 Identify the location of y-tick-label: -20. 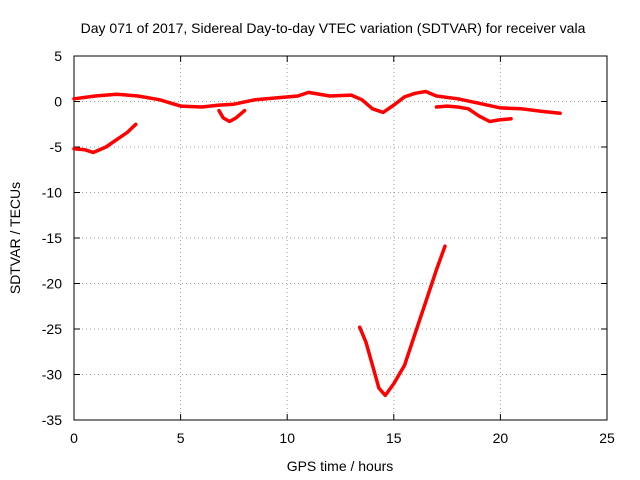
(52, 284).